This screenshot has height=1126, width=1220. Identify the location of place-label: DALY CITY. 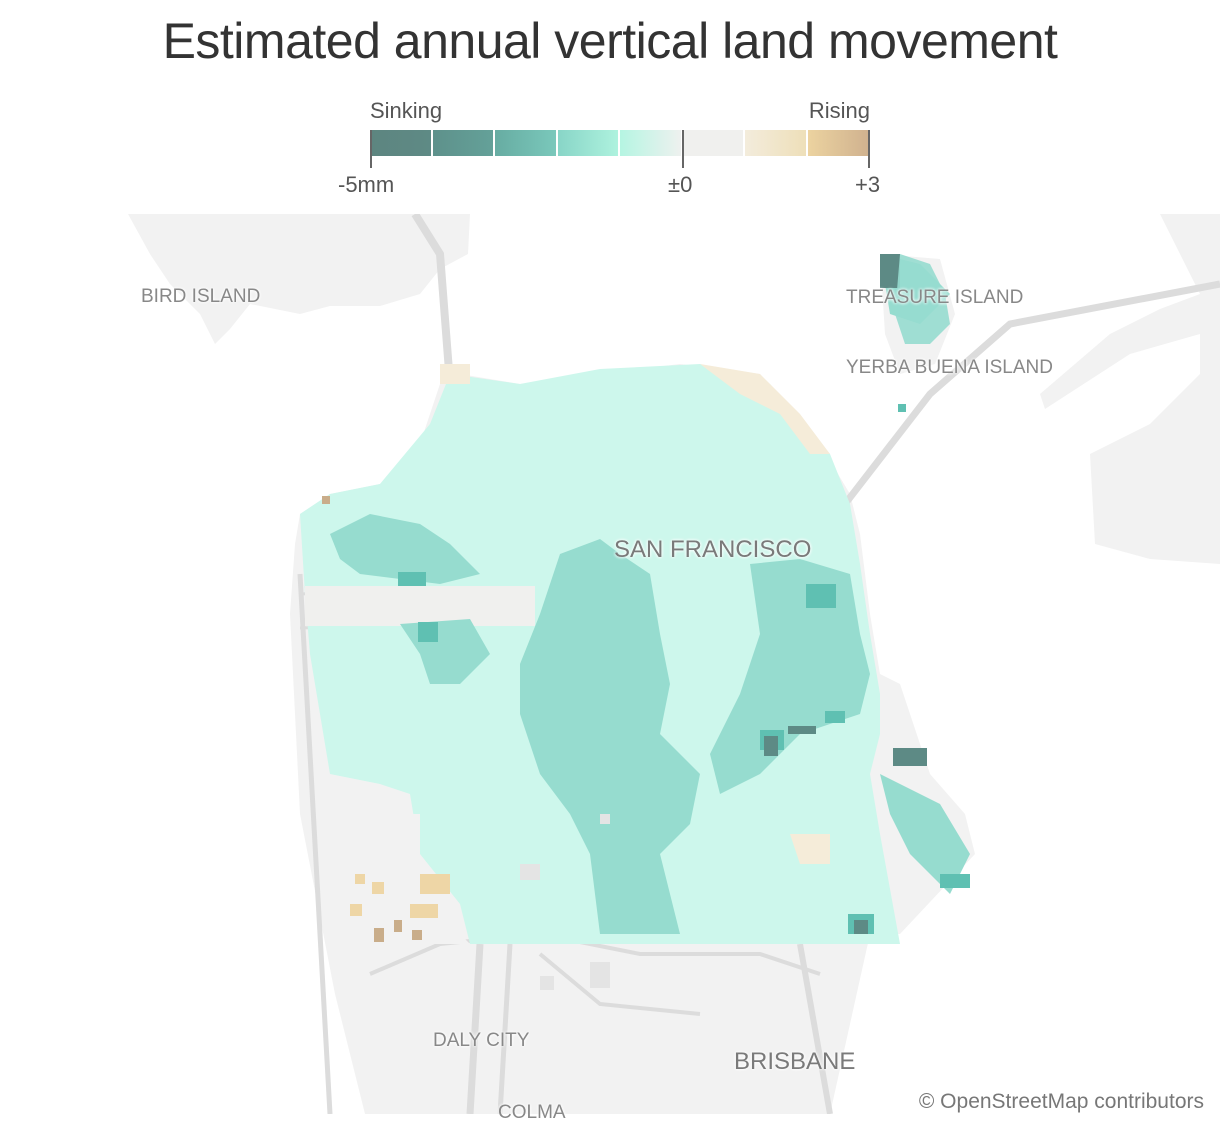
(481, 1040).